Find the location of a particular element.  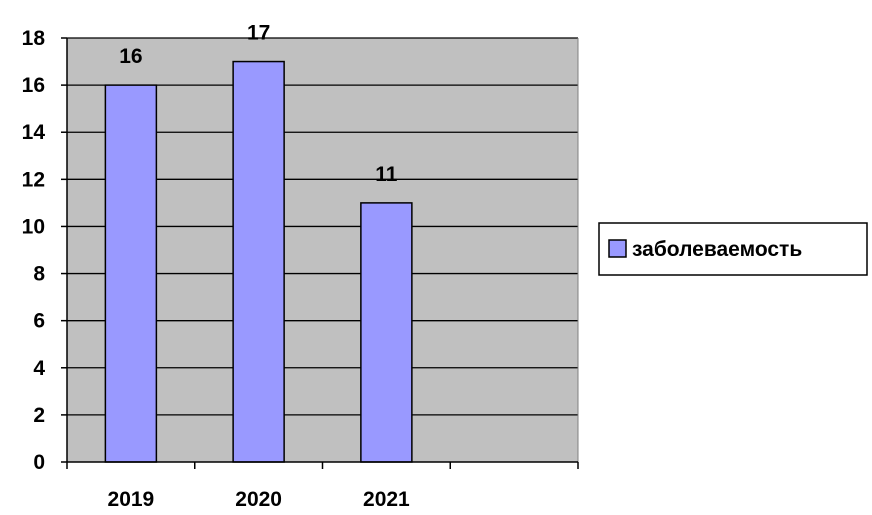

x-tick-label-2021: 2021 is located at coordinates (386, 499).